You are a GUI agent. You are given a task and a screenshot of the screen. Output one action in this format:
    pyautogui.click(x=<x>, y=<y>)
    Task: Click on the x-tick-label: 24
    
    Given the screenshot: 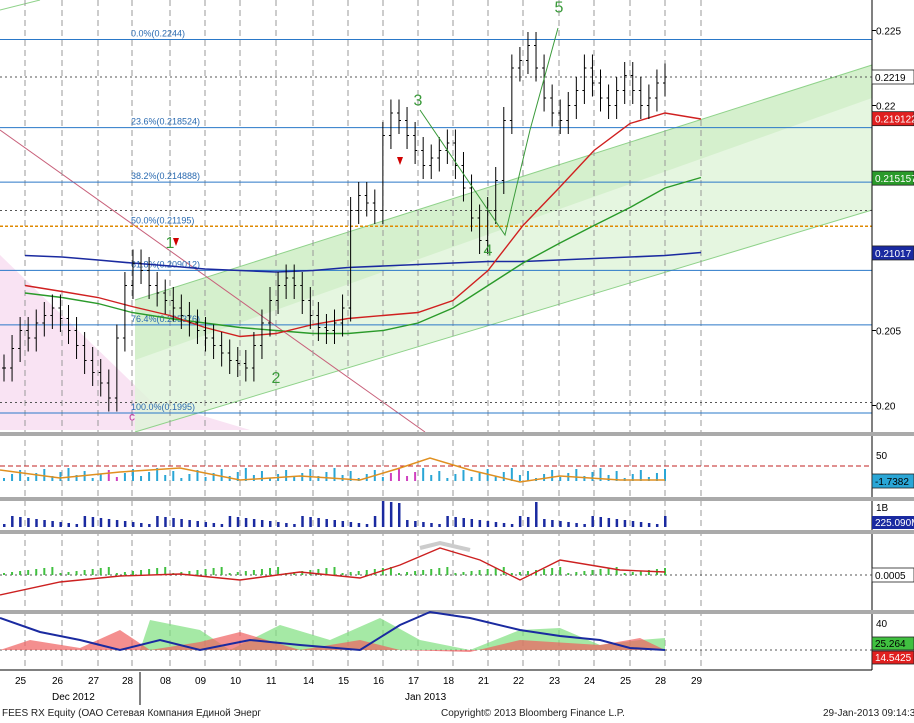 What is the action you would take?
    pyautogui.click(x=590, y=681)
    